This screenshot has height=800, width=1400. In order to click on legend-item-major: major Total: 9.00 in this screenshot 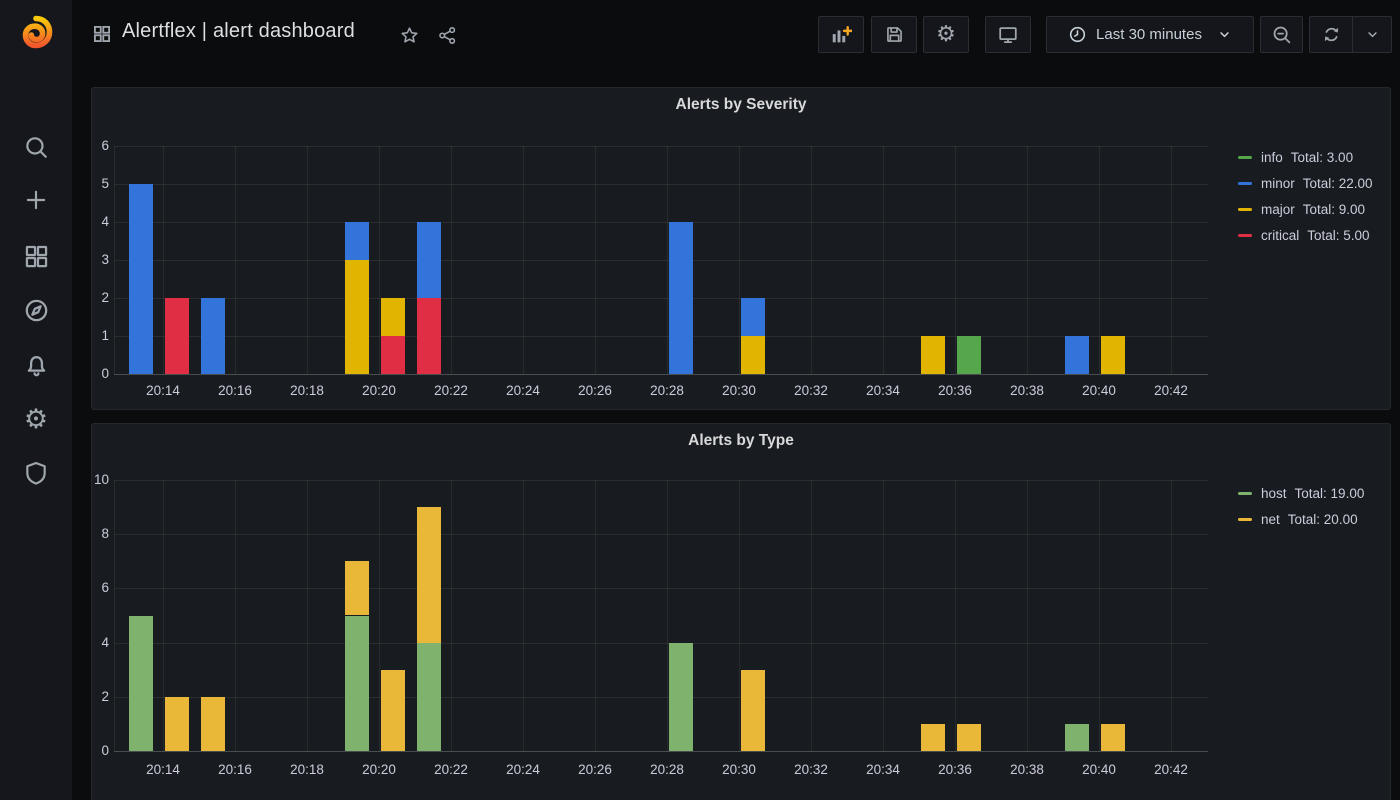, I will do `click(1319, 209)`.